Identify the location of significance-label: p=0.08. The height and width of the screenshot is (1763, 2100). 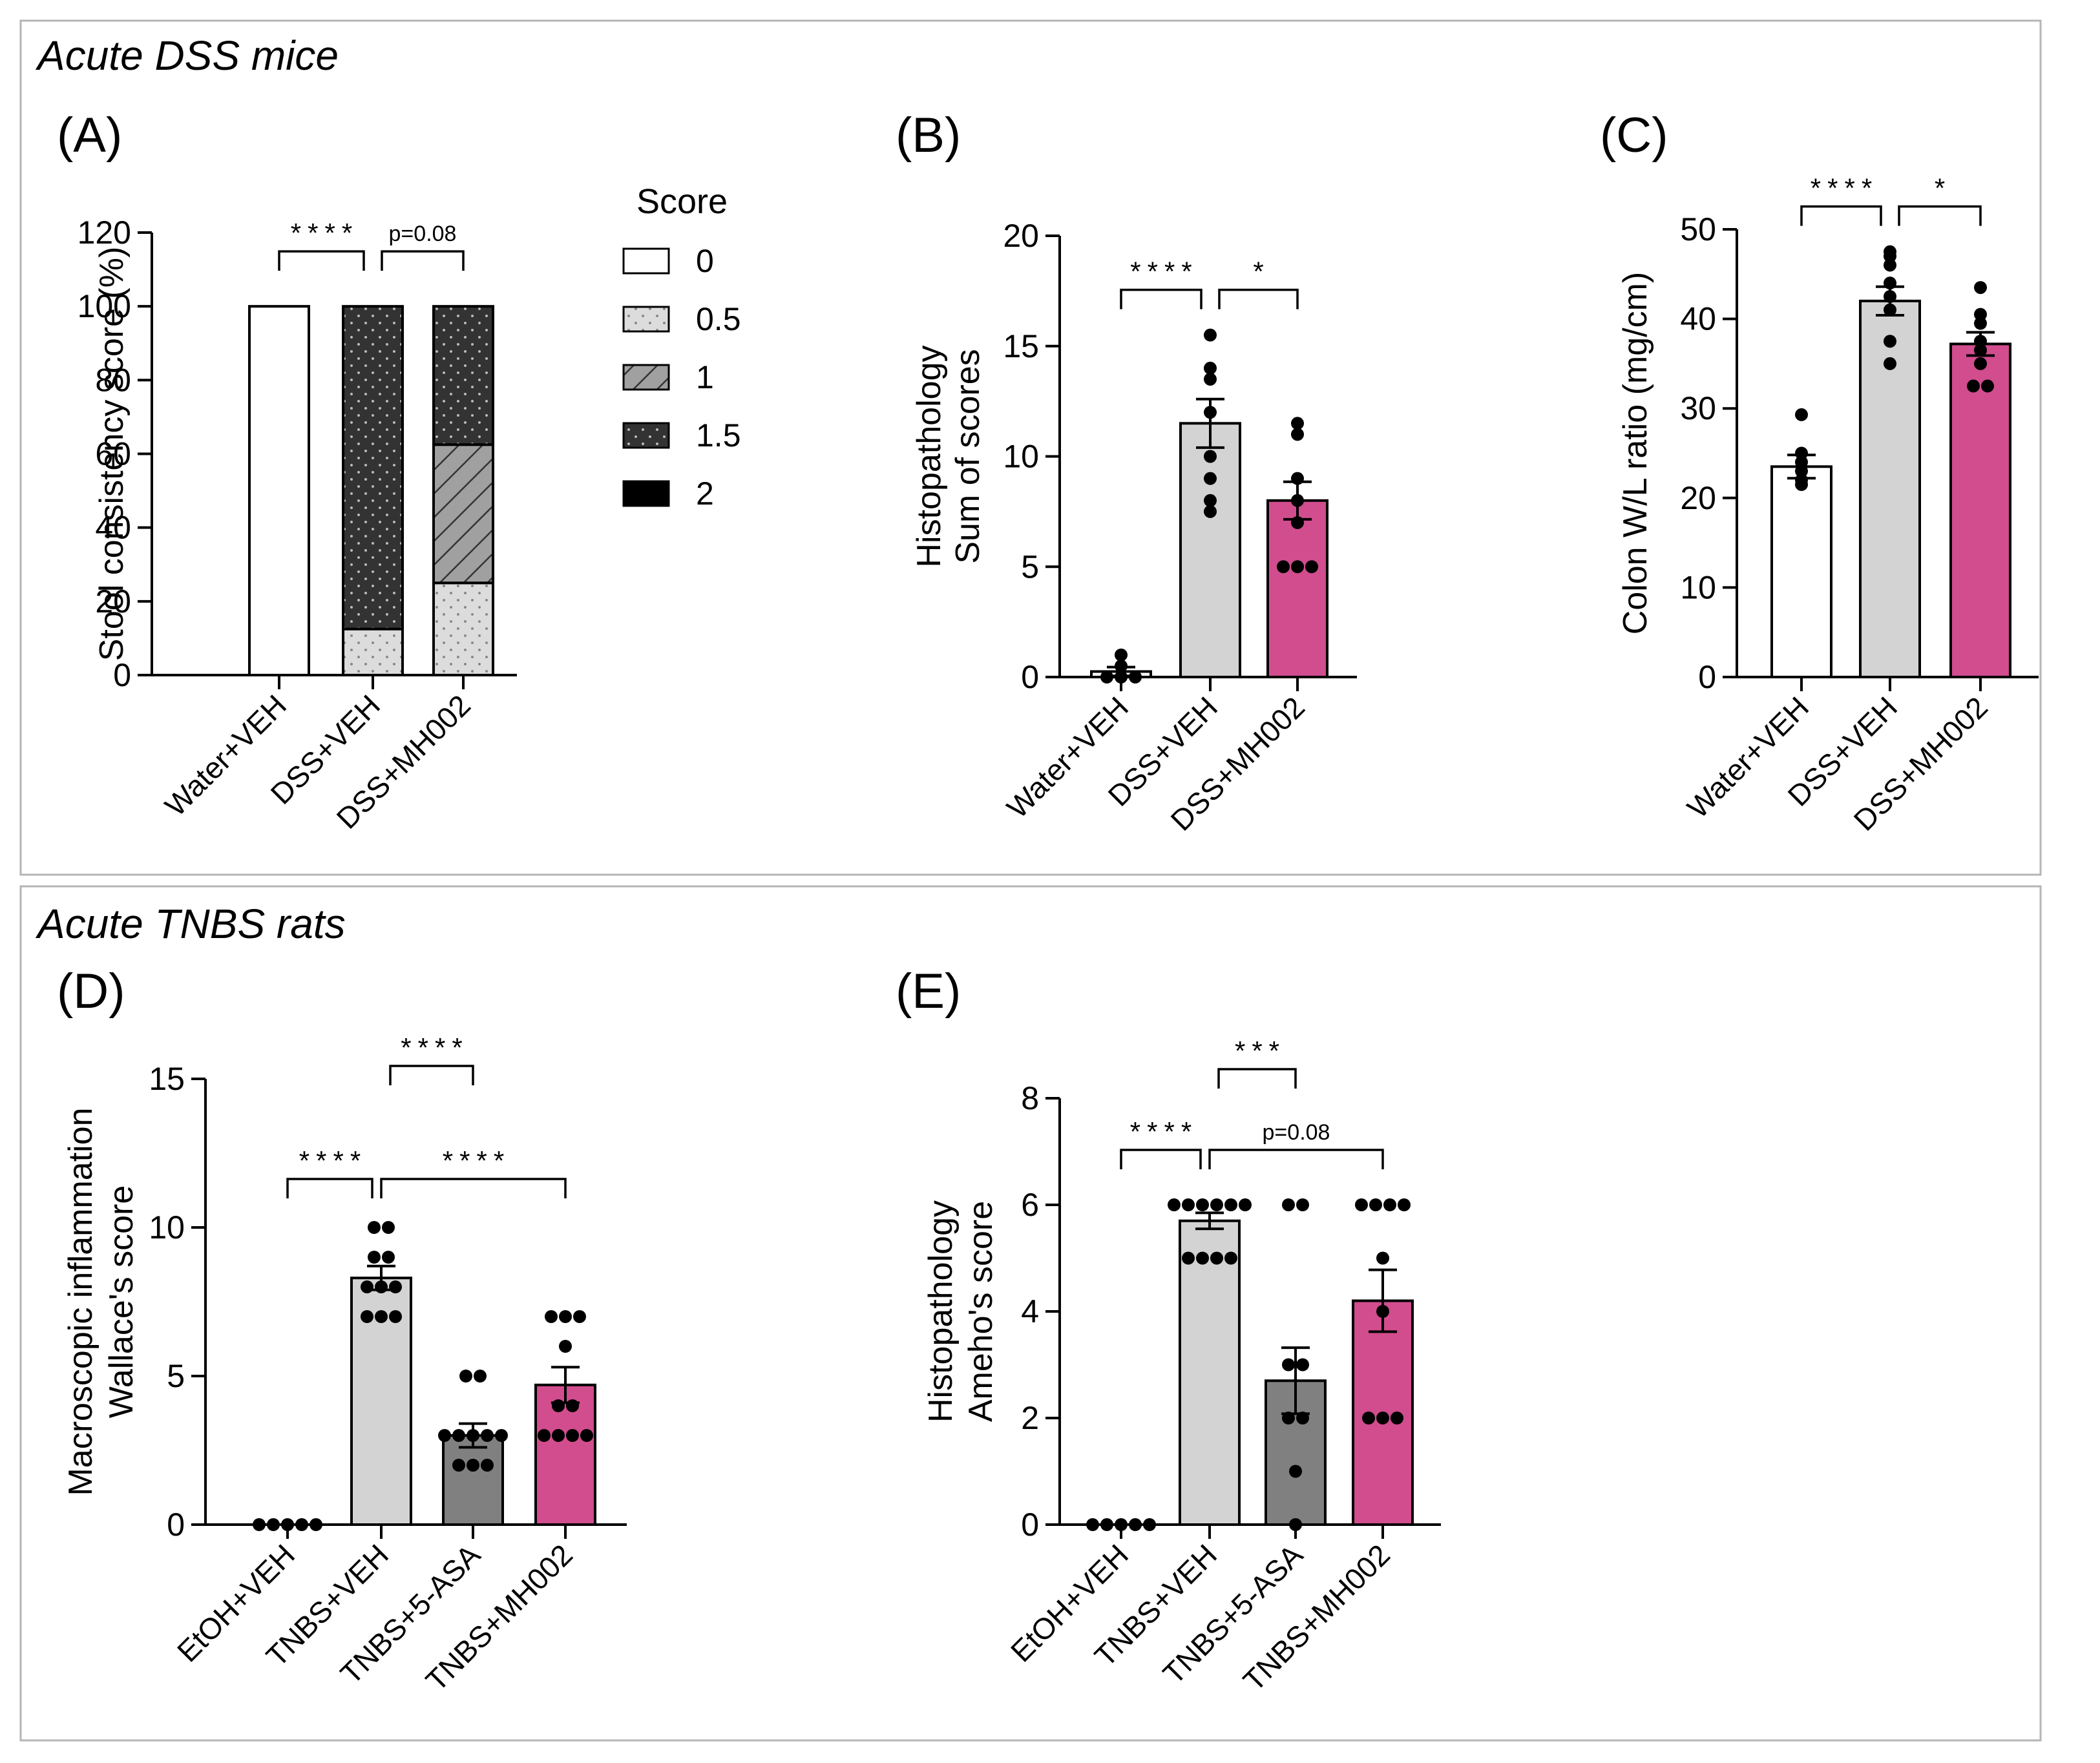
(423, 234).